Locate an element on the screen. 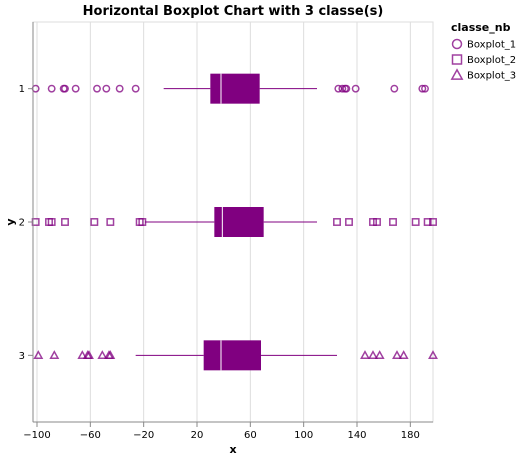 The width and height of the screenshot is (521, 459). x-tick-label: −60 is located at coordinates (90, 435).